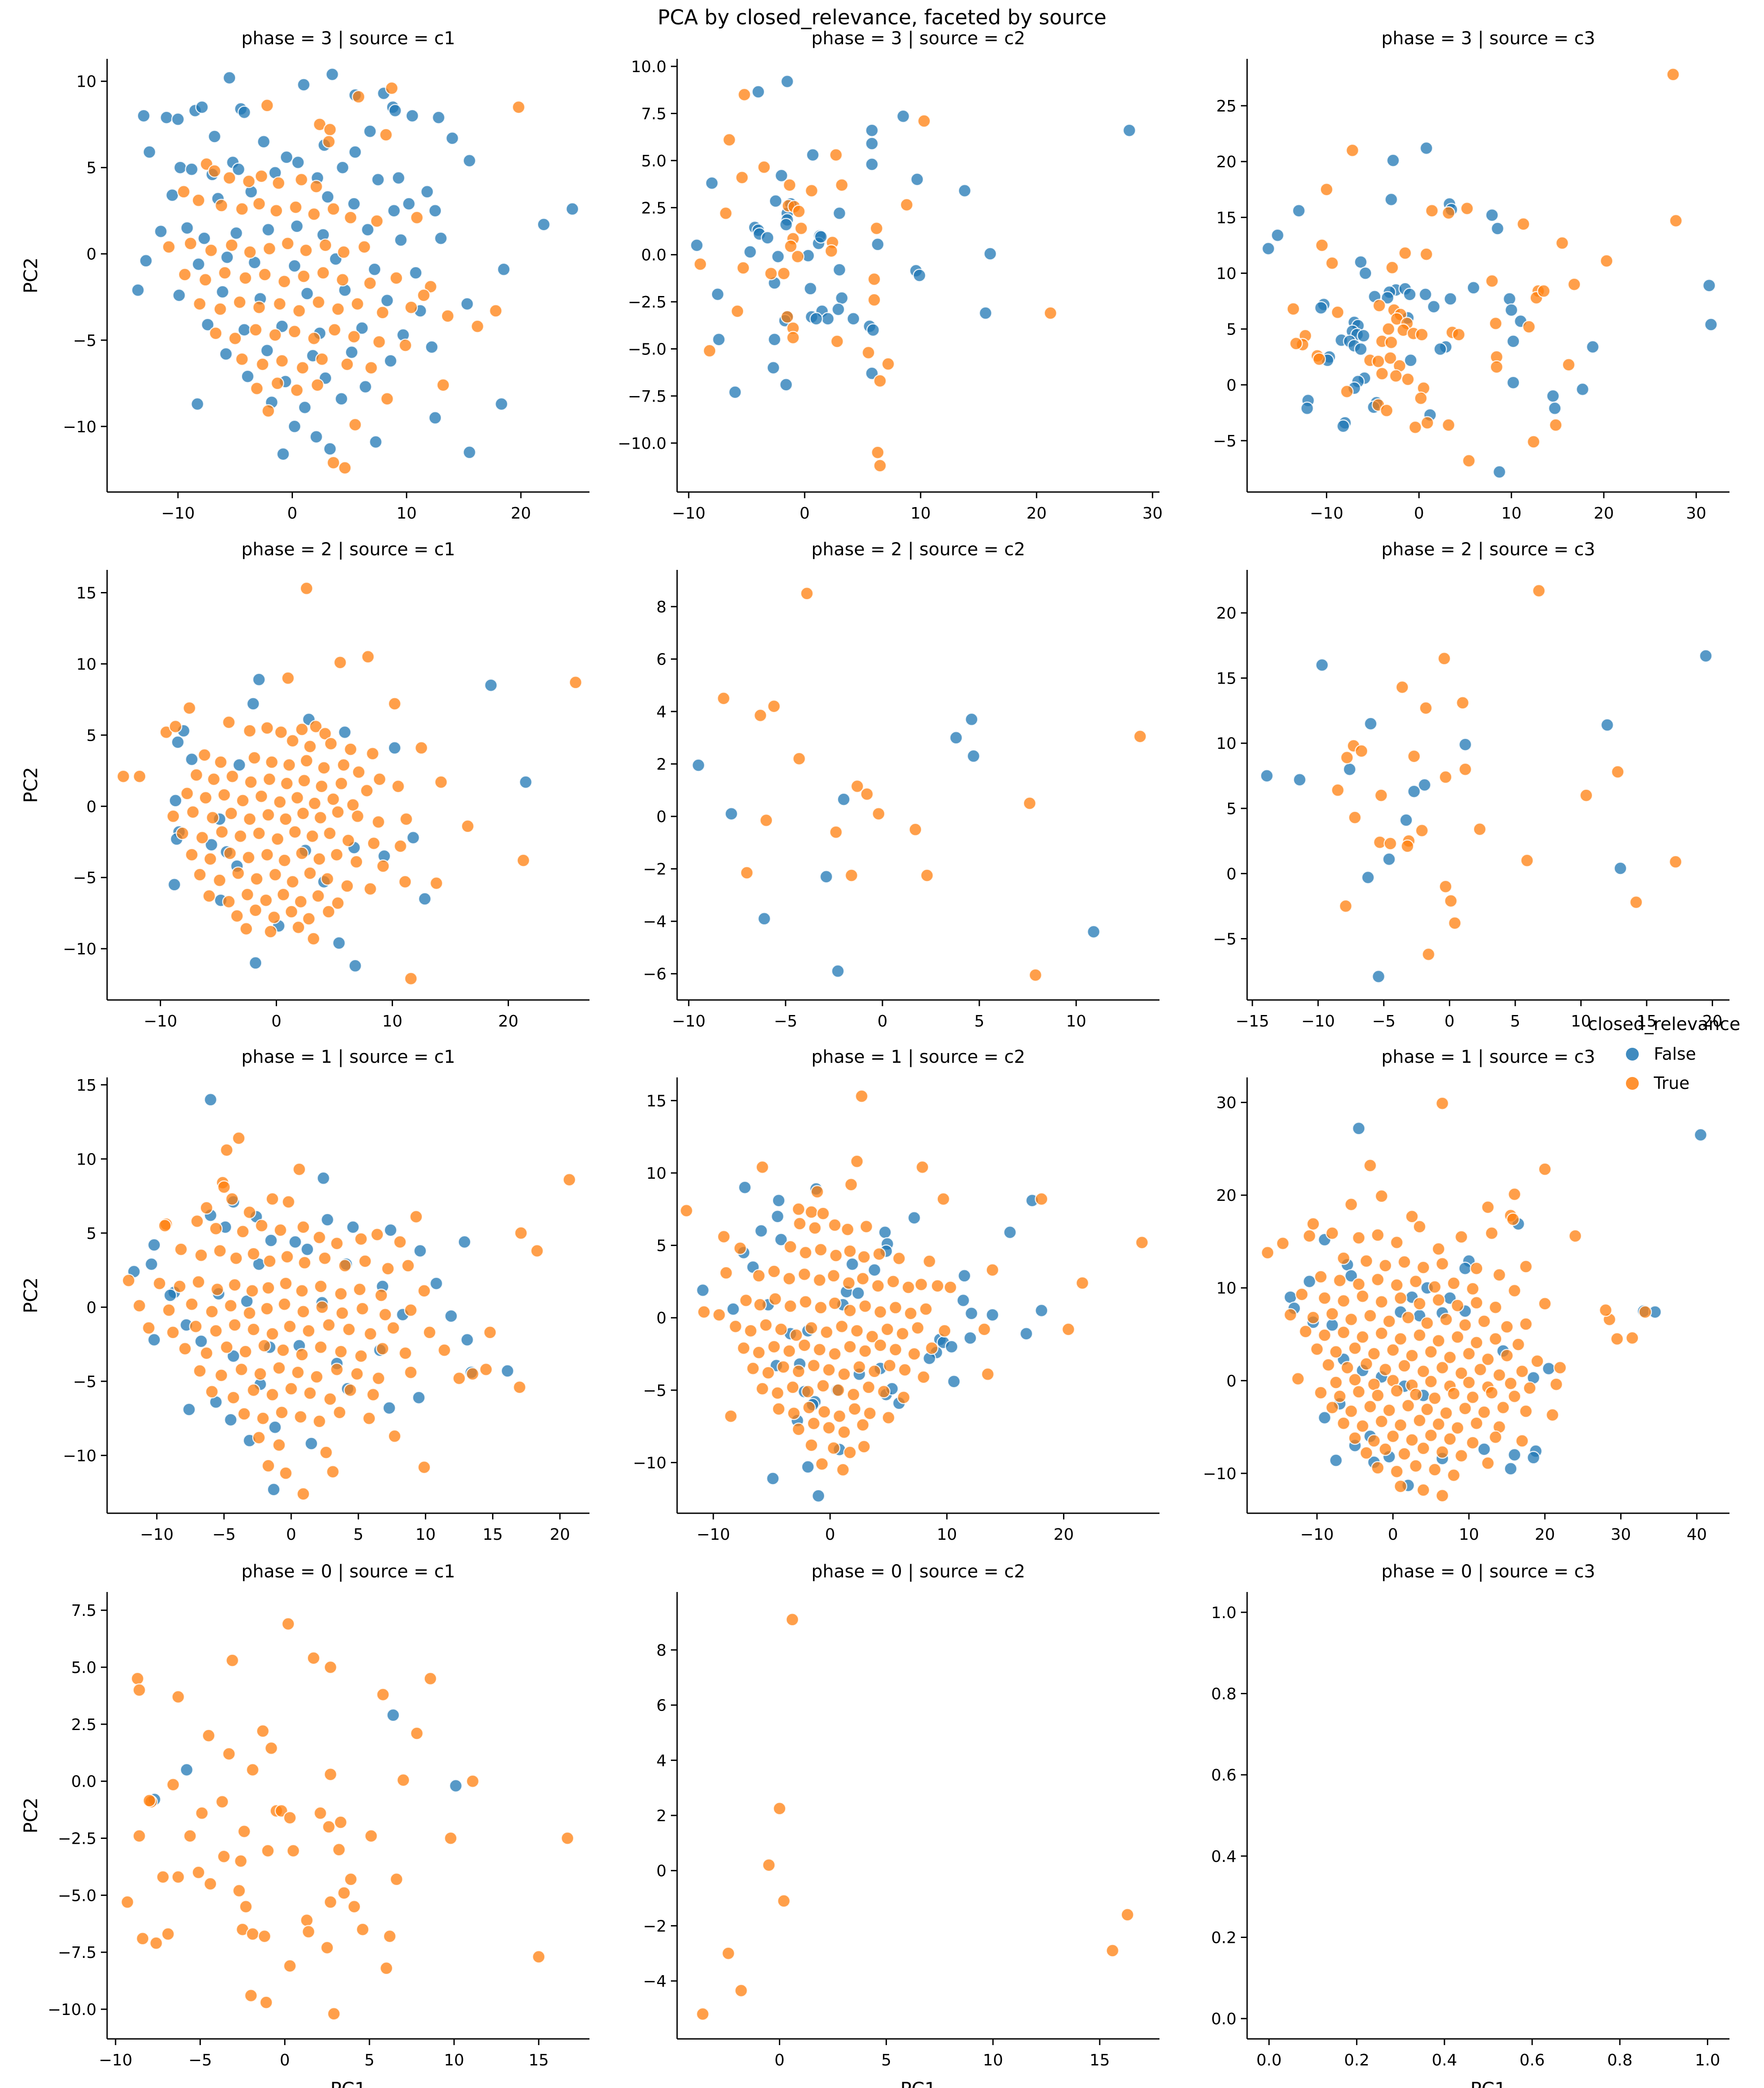  I want to click on panel-title: phase = 2 | source = c3, so click(1488, 549).